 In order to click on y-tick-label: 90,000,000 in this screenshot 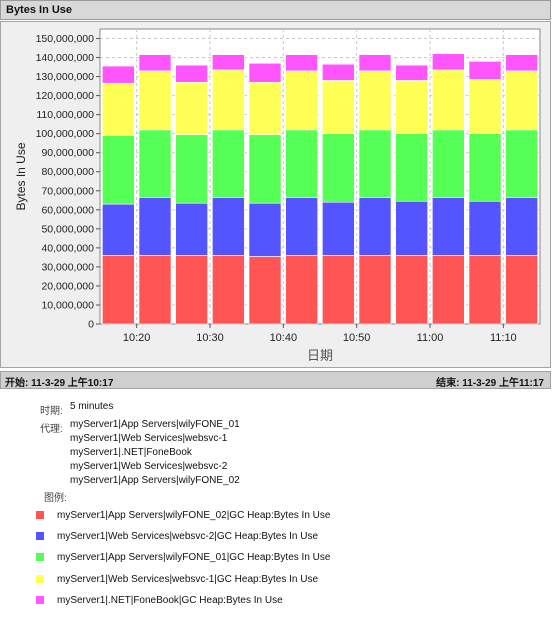, I will do `click(67, 153)`.